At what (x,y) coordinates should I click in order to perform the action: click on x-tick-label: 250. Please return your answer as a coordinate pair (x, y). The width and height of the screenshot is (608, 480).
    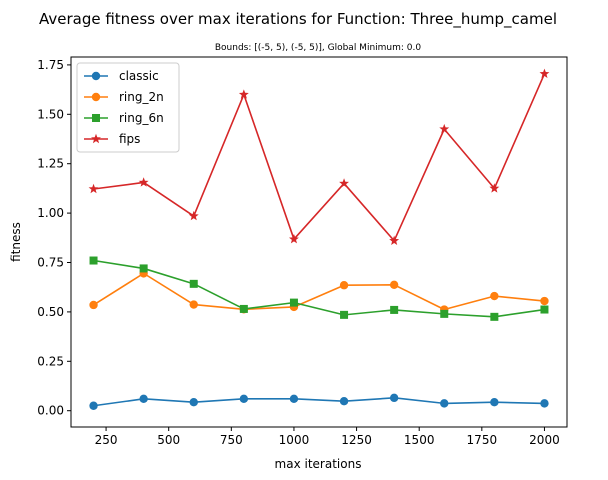
    Looking at the image, I should click on (106, 440).